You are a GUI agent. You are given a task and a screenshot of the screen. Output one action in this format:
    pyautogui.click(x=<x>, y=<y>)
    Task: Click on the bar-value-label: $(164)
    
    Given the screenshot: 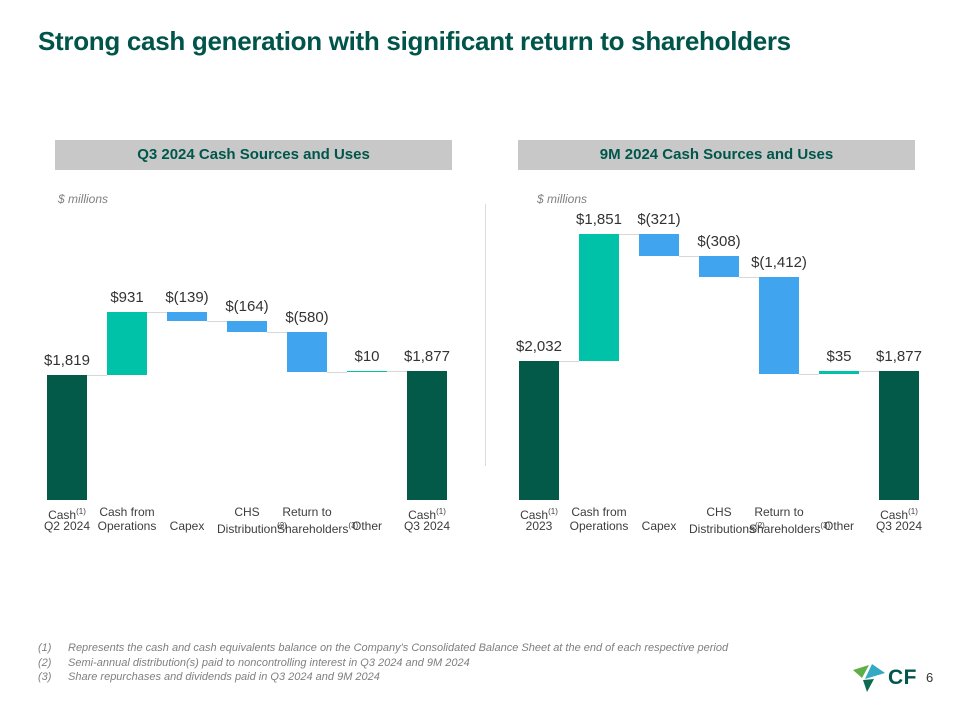 What is the action you would take?
    pyautogui.click(x=247, y=307)
    